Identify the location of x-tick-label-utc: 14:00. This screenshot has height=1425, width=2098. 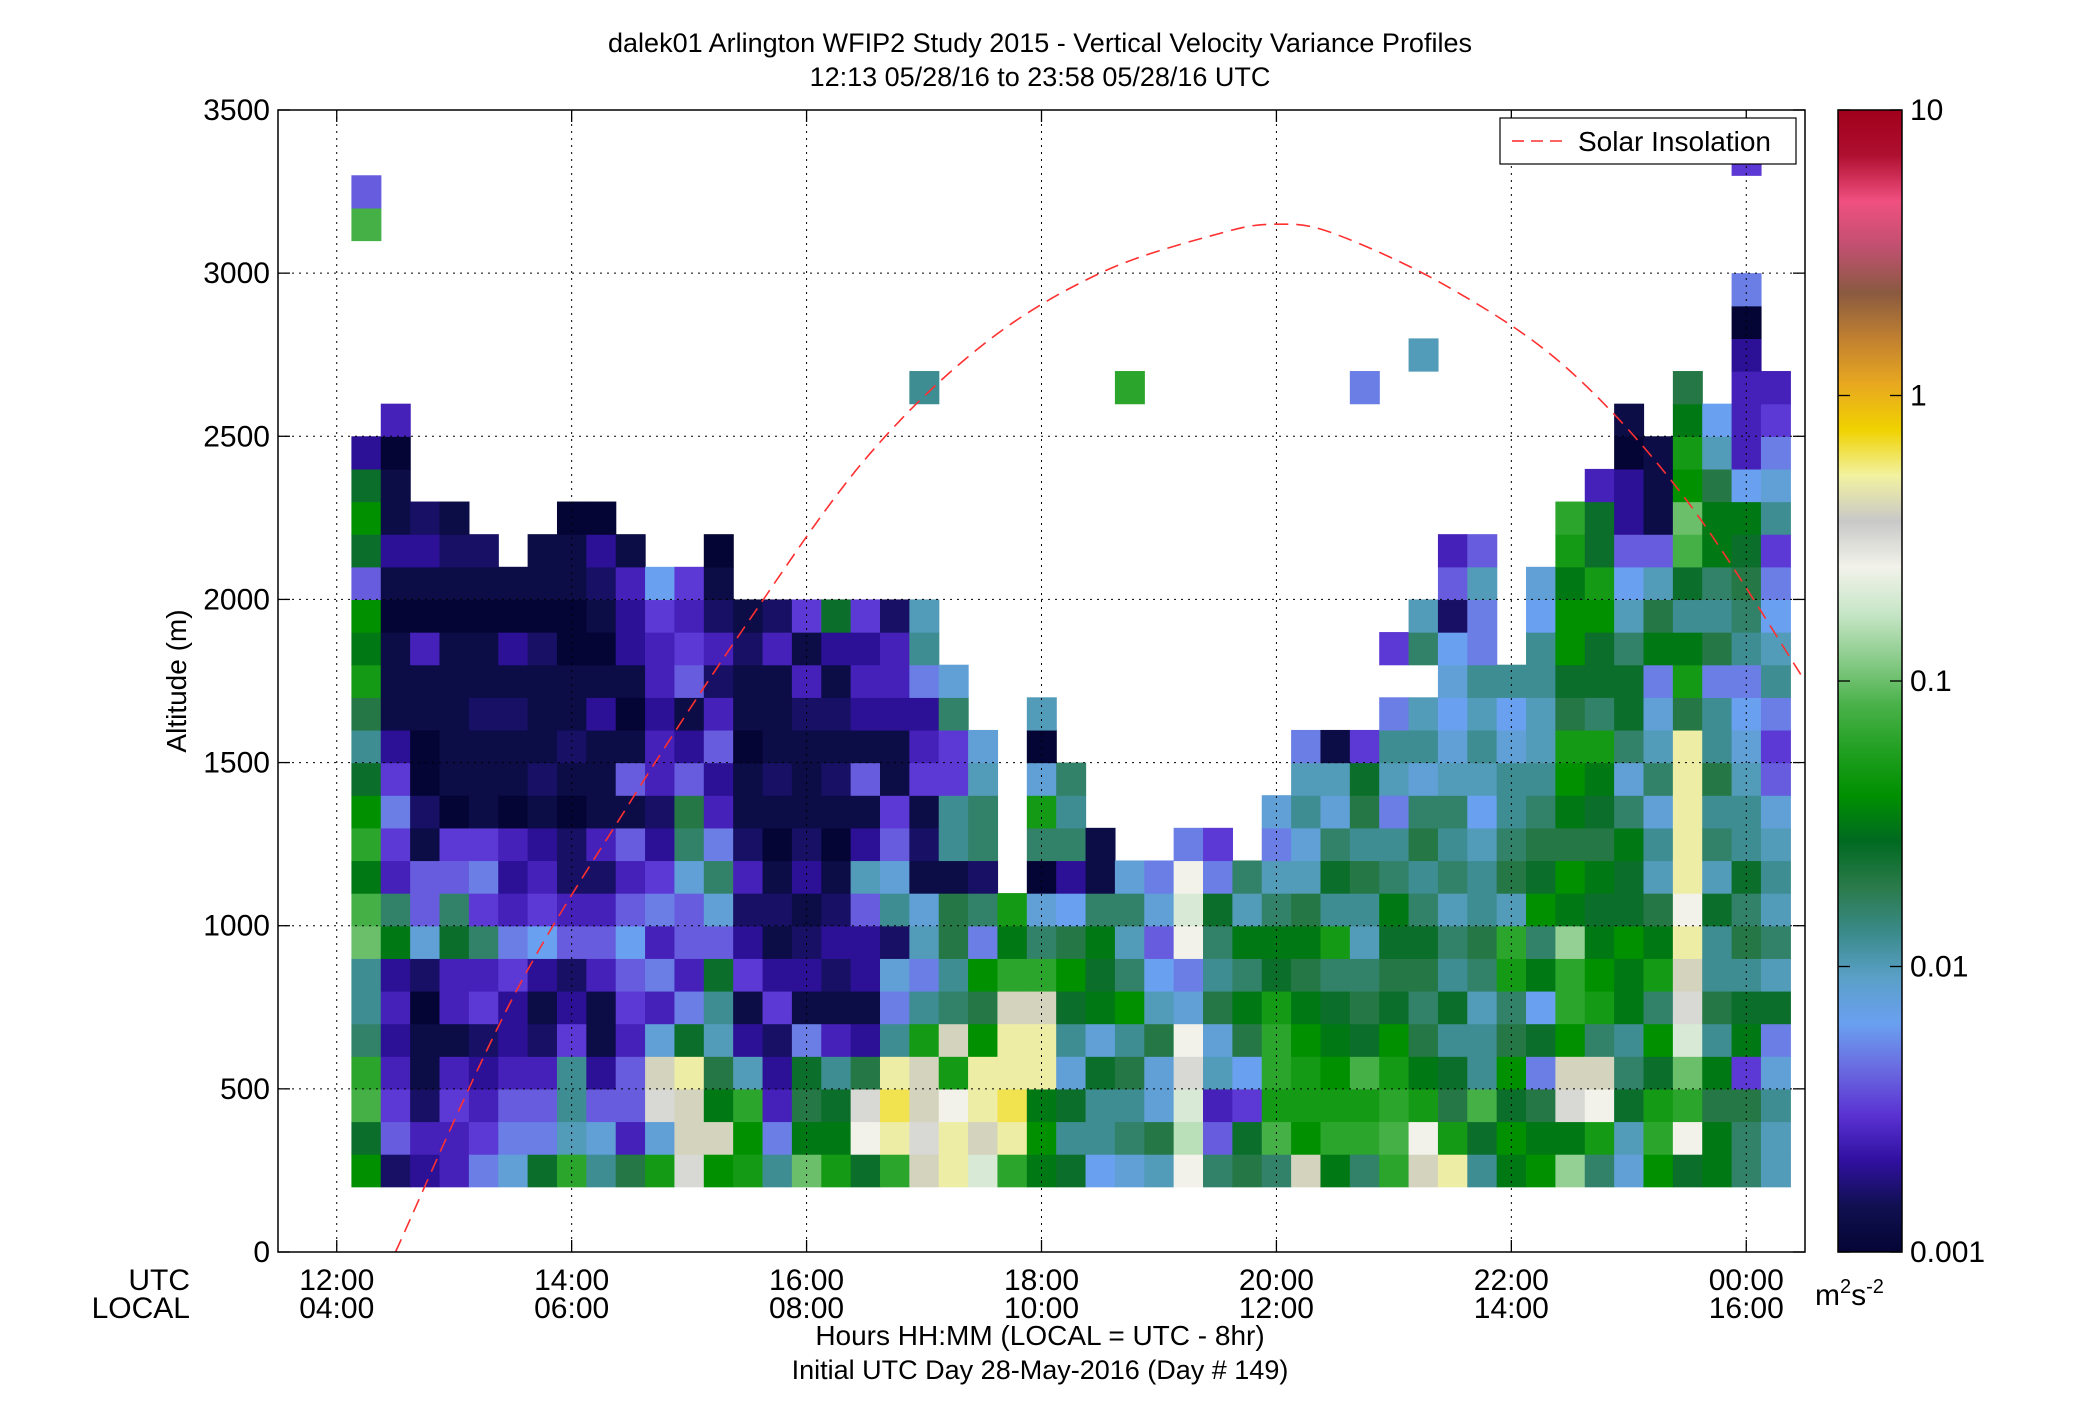
(571, 1280).